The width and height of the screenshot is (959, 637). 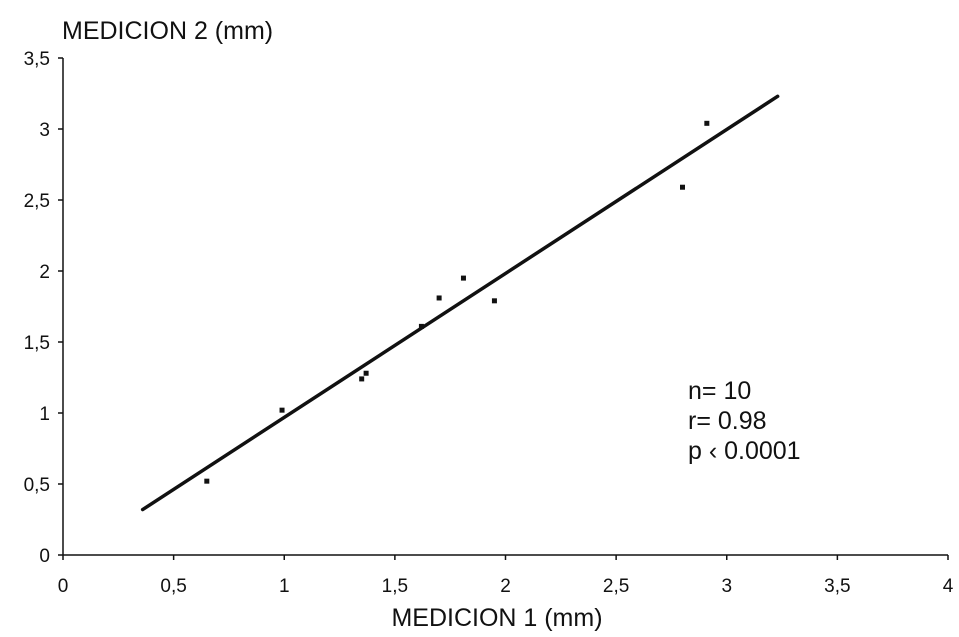 What do you see at coordinates (37, 201) in the screenshot?
I see `y-tick-label: 2,5` at bounding box center [37, 201].